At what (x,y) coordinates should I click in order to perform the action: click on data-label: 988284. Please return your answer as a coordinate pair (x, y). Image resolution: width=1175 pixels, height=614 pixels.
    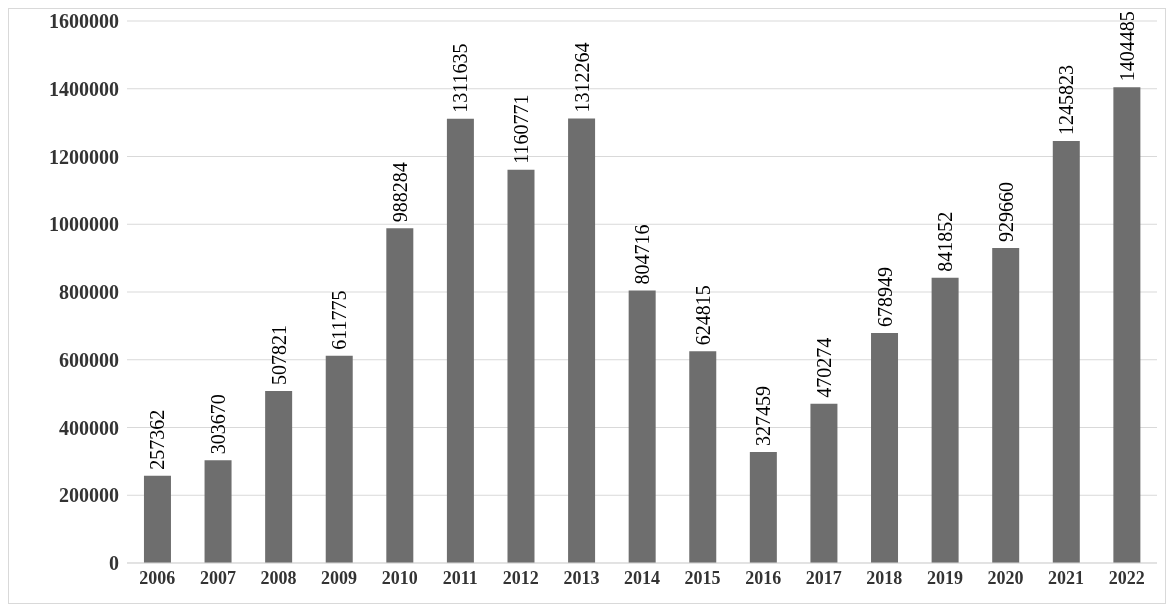
    Looking at the image, I should click on (399, 192).